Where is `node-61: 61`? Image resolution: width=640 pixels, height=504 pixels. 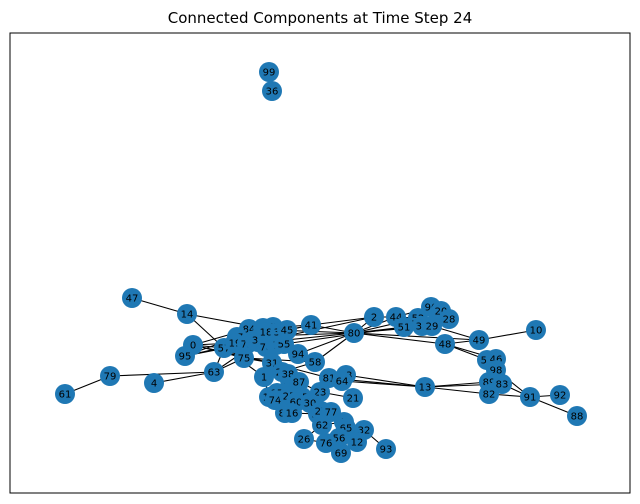 node-61: 61 is located at coordinates (65, 394).